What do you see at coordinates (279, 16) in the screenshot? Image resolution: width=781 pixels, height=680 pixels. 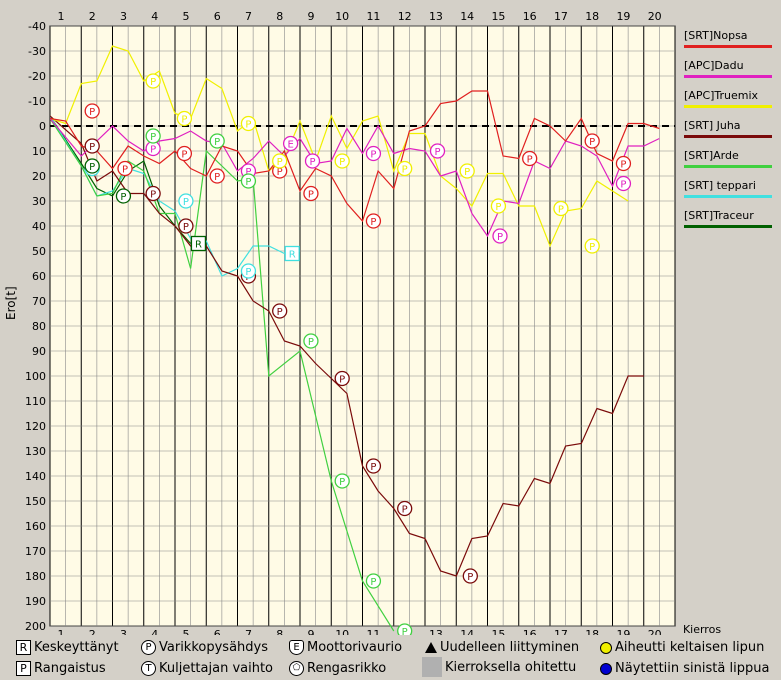 I see `x-tick-label-top: 8` at bounding box center [279, 16].